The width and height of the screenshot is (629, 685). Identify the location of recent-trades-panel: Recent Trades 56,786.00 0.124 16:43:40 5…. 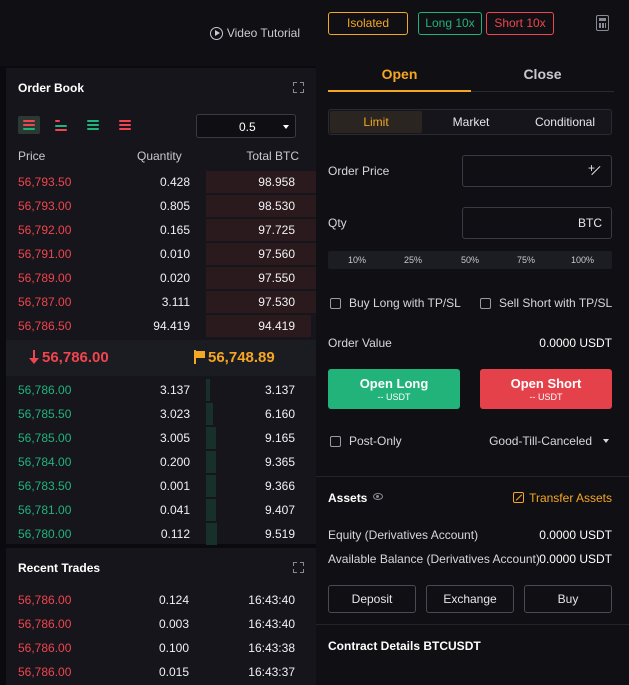
(161, 616).